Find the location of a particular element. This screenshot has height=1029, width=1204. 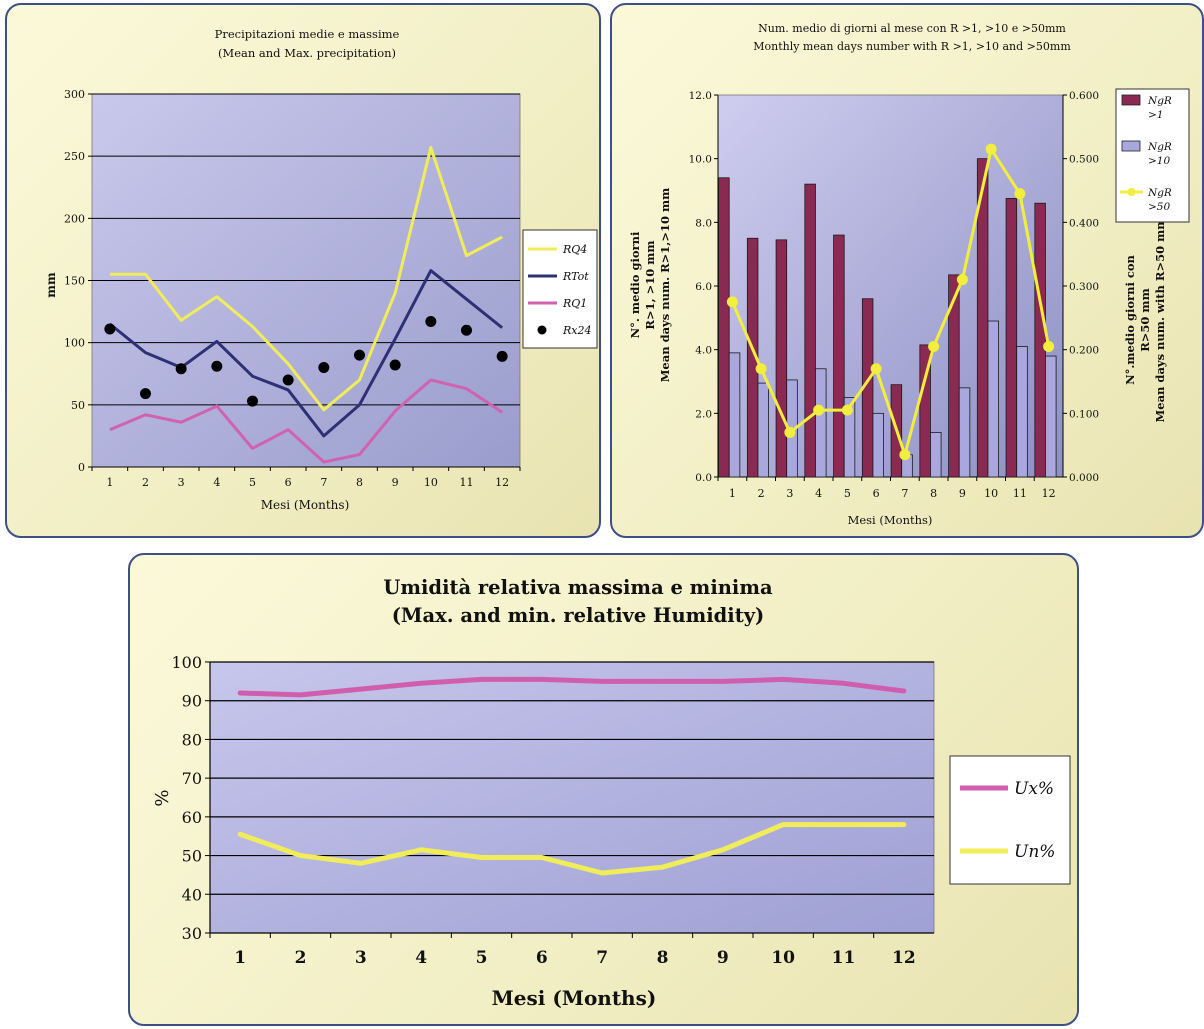

x-tick-label: 2 is located at coordinates (301, 958).